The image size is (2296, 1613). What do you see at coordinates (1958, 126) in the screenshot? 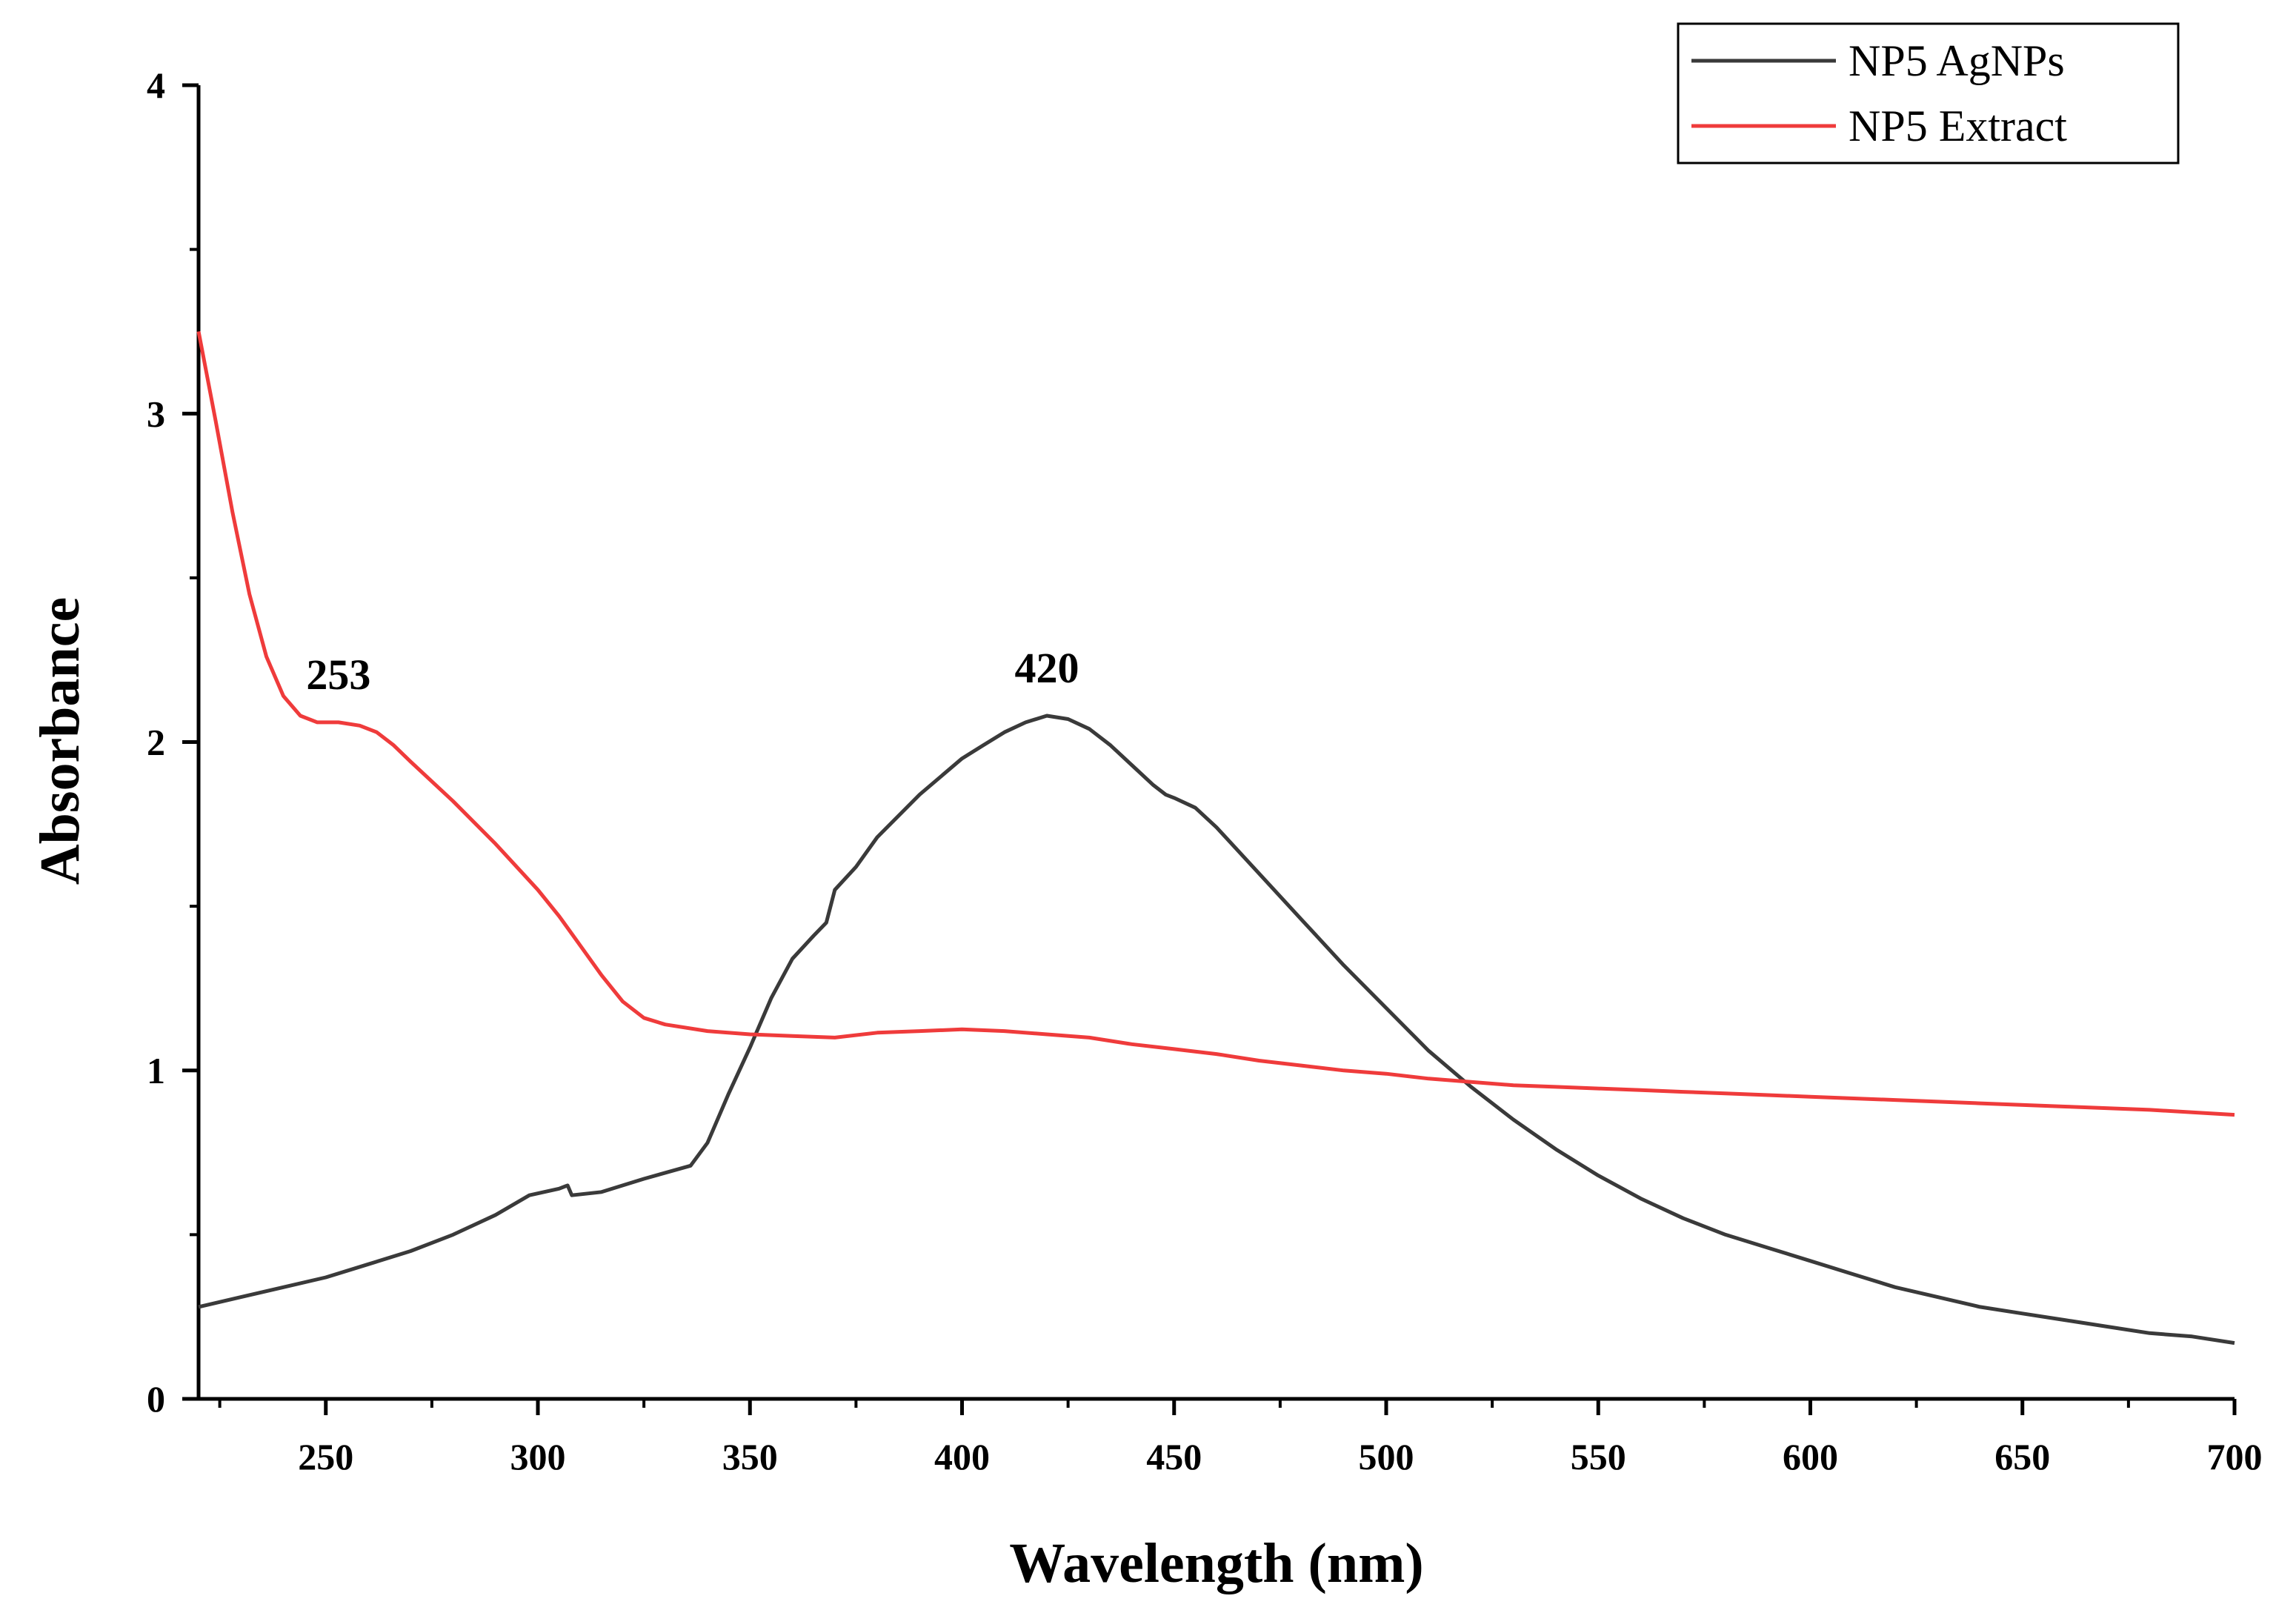
I see `legend-label-np5-extract: NP5 Extract` at bounding box center [1958, 126].